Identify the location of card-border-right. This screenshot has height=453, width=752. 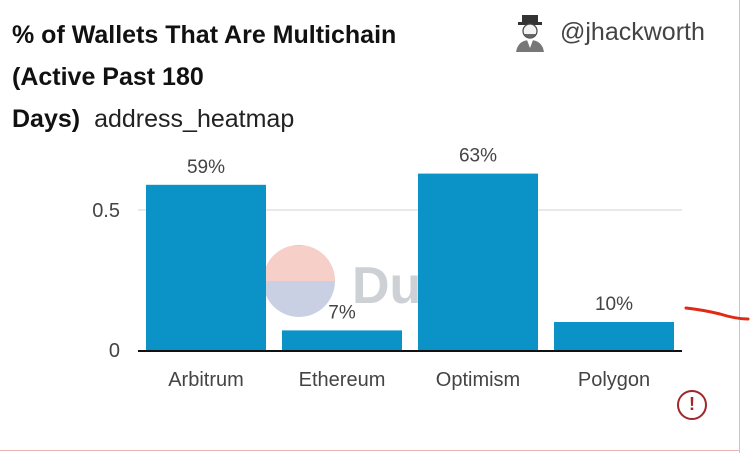
(739, 226).